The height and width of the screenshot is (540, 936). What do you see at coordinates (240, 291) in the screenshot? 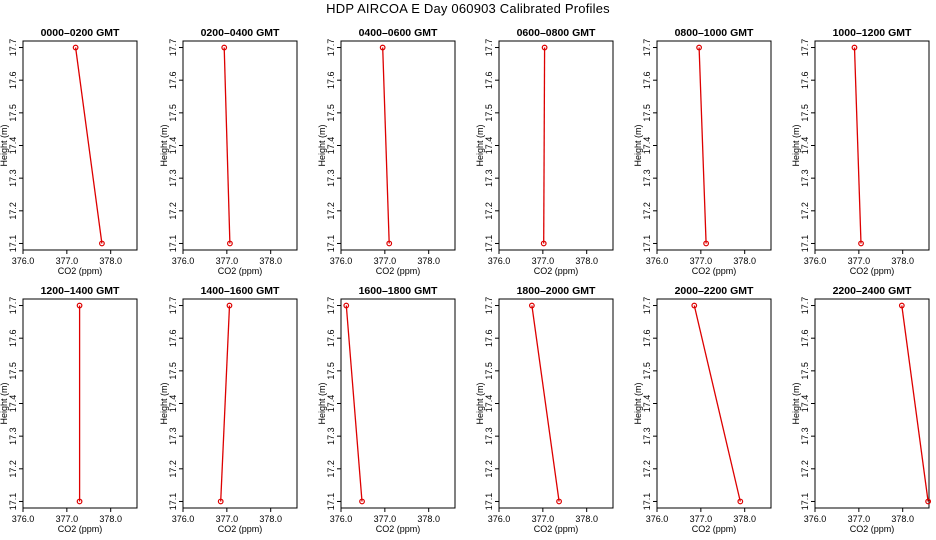
I see `panel-title: 1400–1600 GMT` at bounding box center [240, 291].